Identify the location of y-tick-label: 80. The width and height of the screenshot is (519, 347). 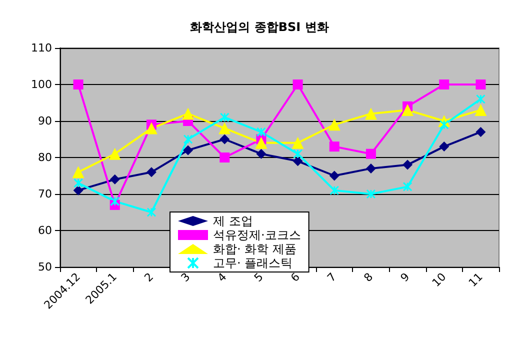
(45, 157).